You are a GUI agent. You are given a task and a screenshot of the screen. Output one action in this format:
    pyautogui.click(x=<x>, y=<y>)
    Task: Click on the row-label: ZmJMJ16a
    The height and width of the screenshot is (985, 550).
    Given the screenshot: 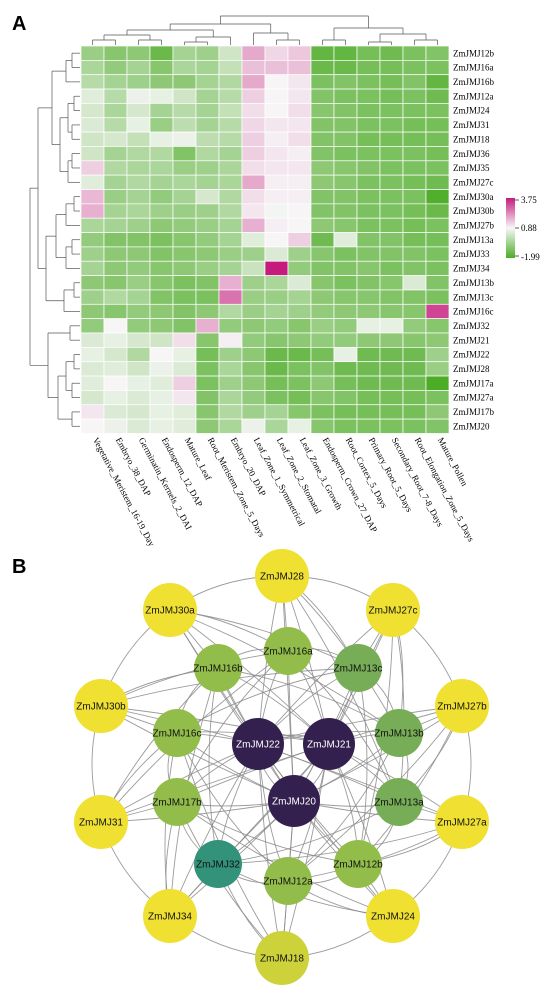 What is the action you would take?
    pyautogui.click(x=473, y=68)
    